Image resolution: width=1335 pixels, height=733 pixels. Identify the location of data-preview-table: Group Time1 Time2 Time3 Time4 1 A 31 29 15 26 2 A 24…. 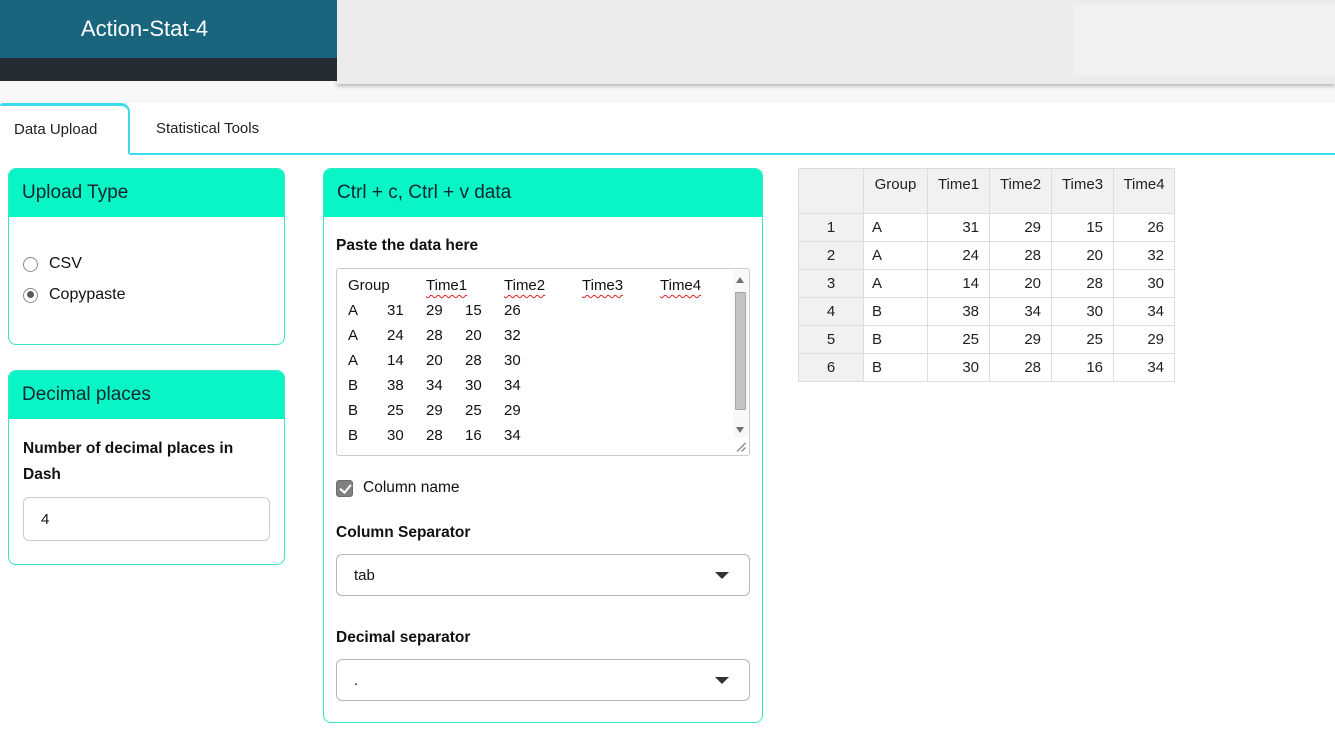
(986, 275).